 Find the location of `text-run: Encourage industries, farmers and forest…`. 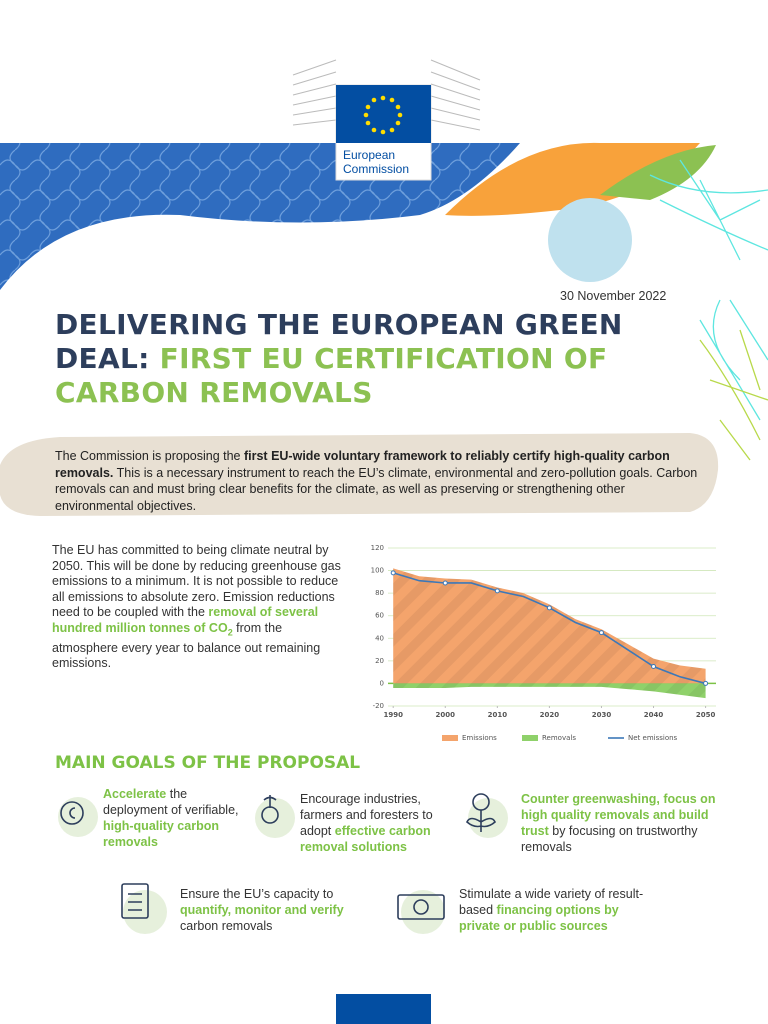

text-run: Encourage industries, farmers and forest… is located at coordinates (366, 815).